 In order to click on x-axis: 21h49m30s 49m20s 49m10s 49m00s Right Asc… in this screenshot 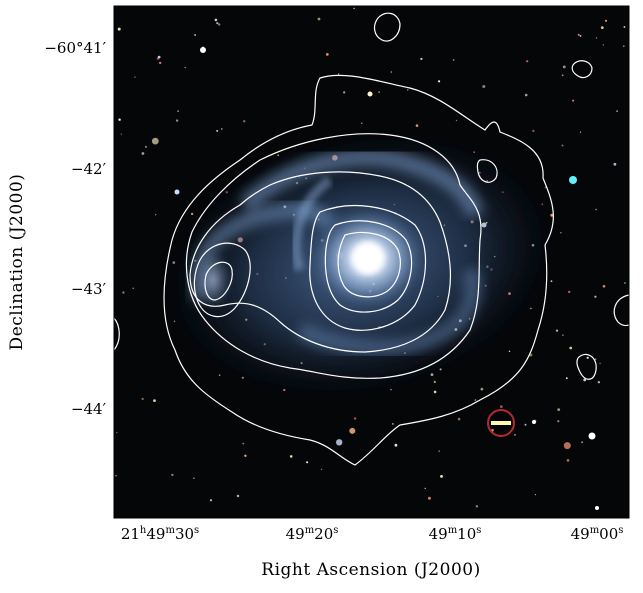, I will do `click(372, 552)`.